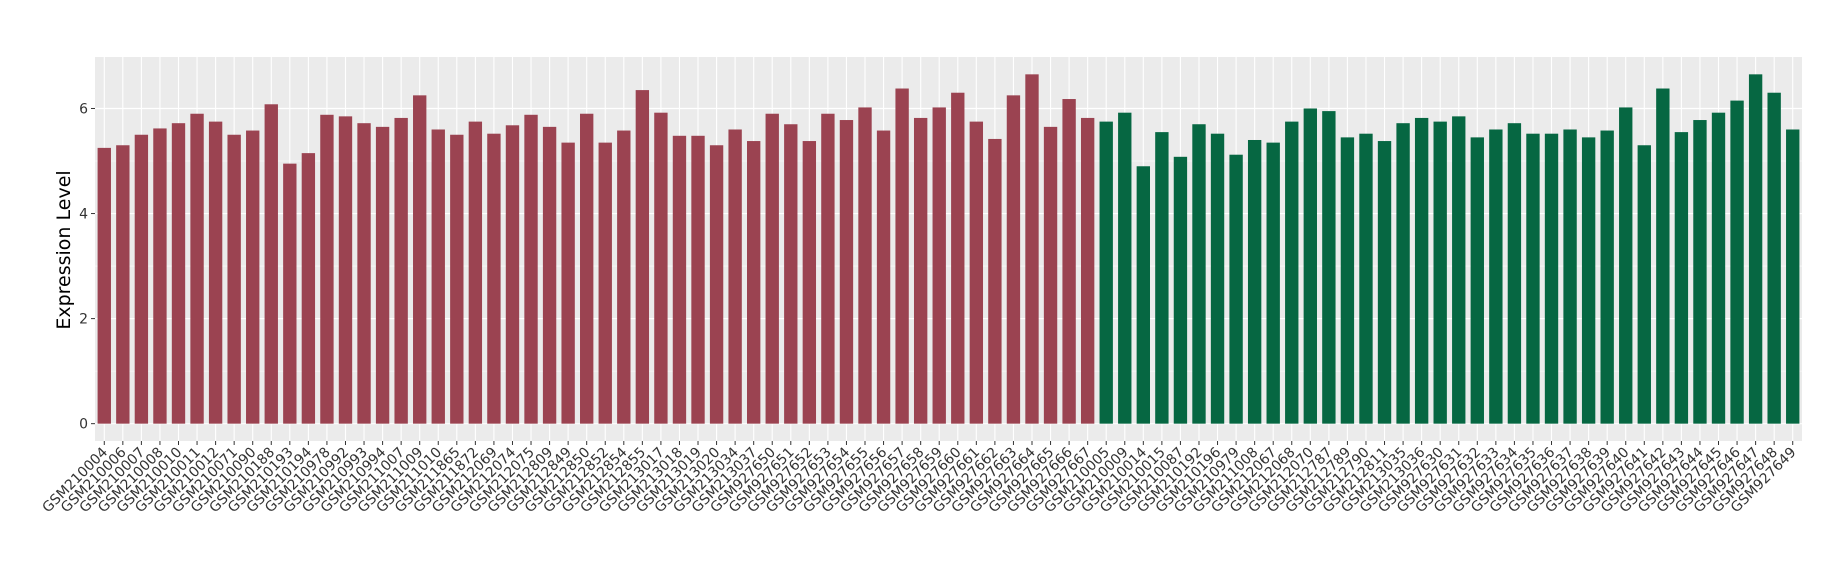 The image size is (1840, 580). I want to click on y-tick-label: 6, so click(83, 109).